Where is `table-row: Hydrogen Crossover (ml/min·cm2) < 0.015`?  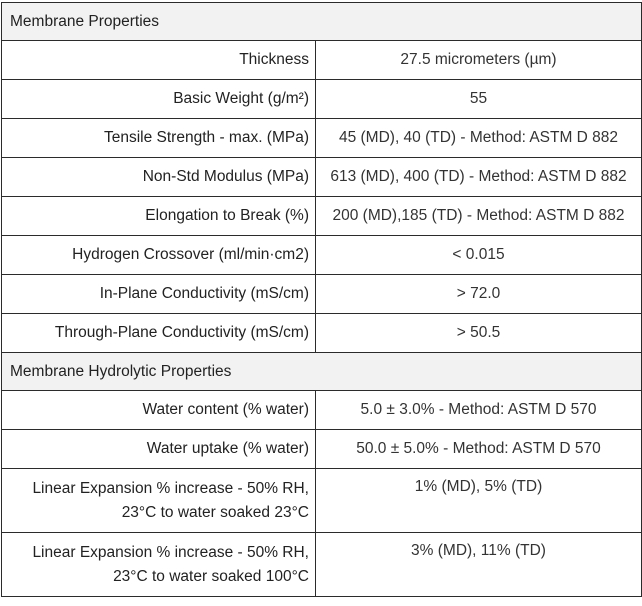
table-row: Hydrogen Crossover (ml/min·cm2) < 0.015 is located at coordinates (321, 255).